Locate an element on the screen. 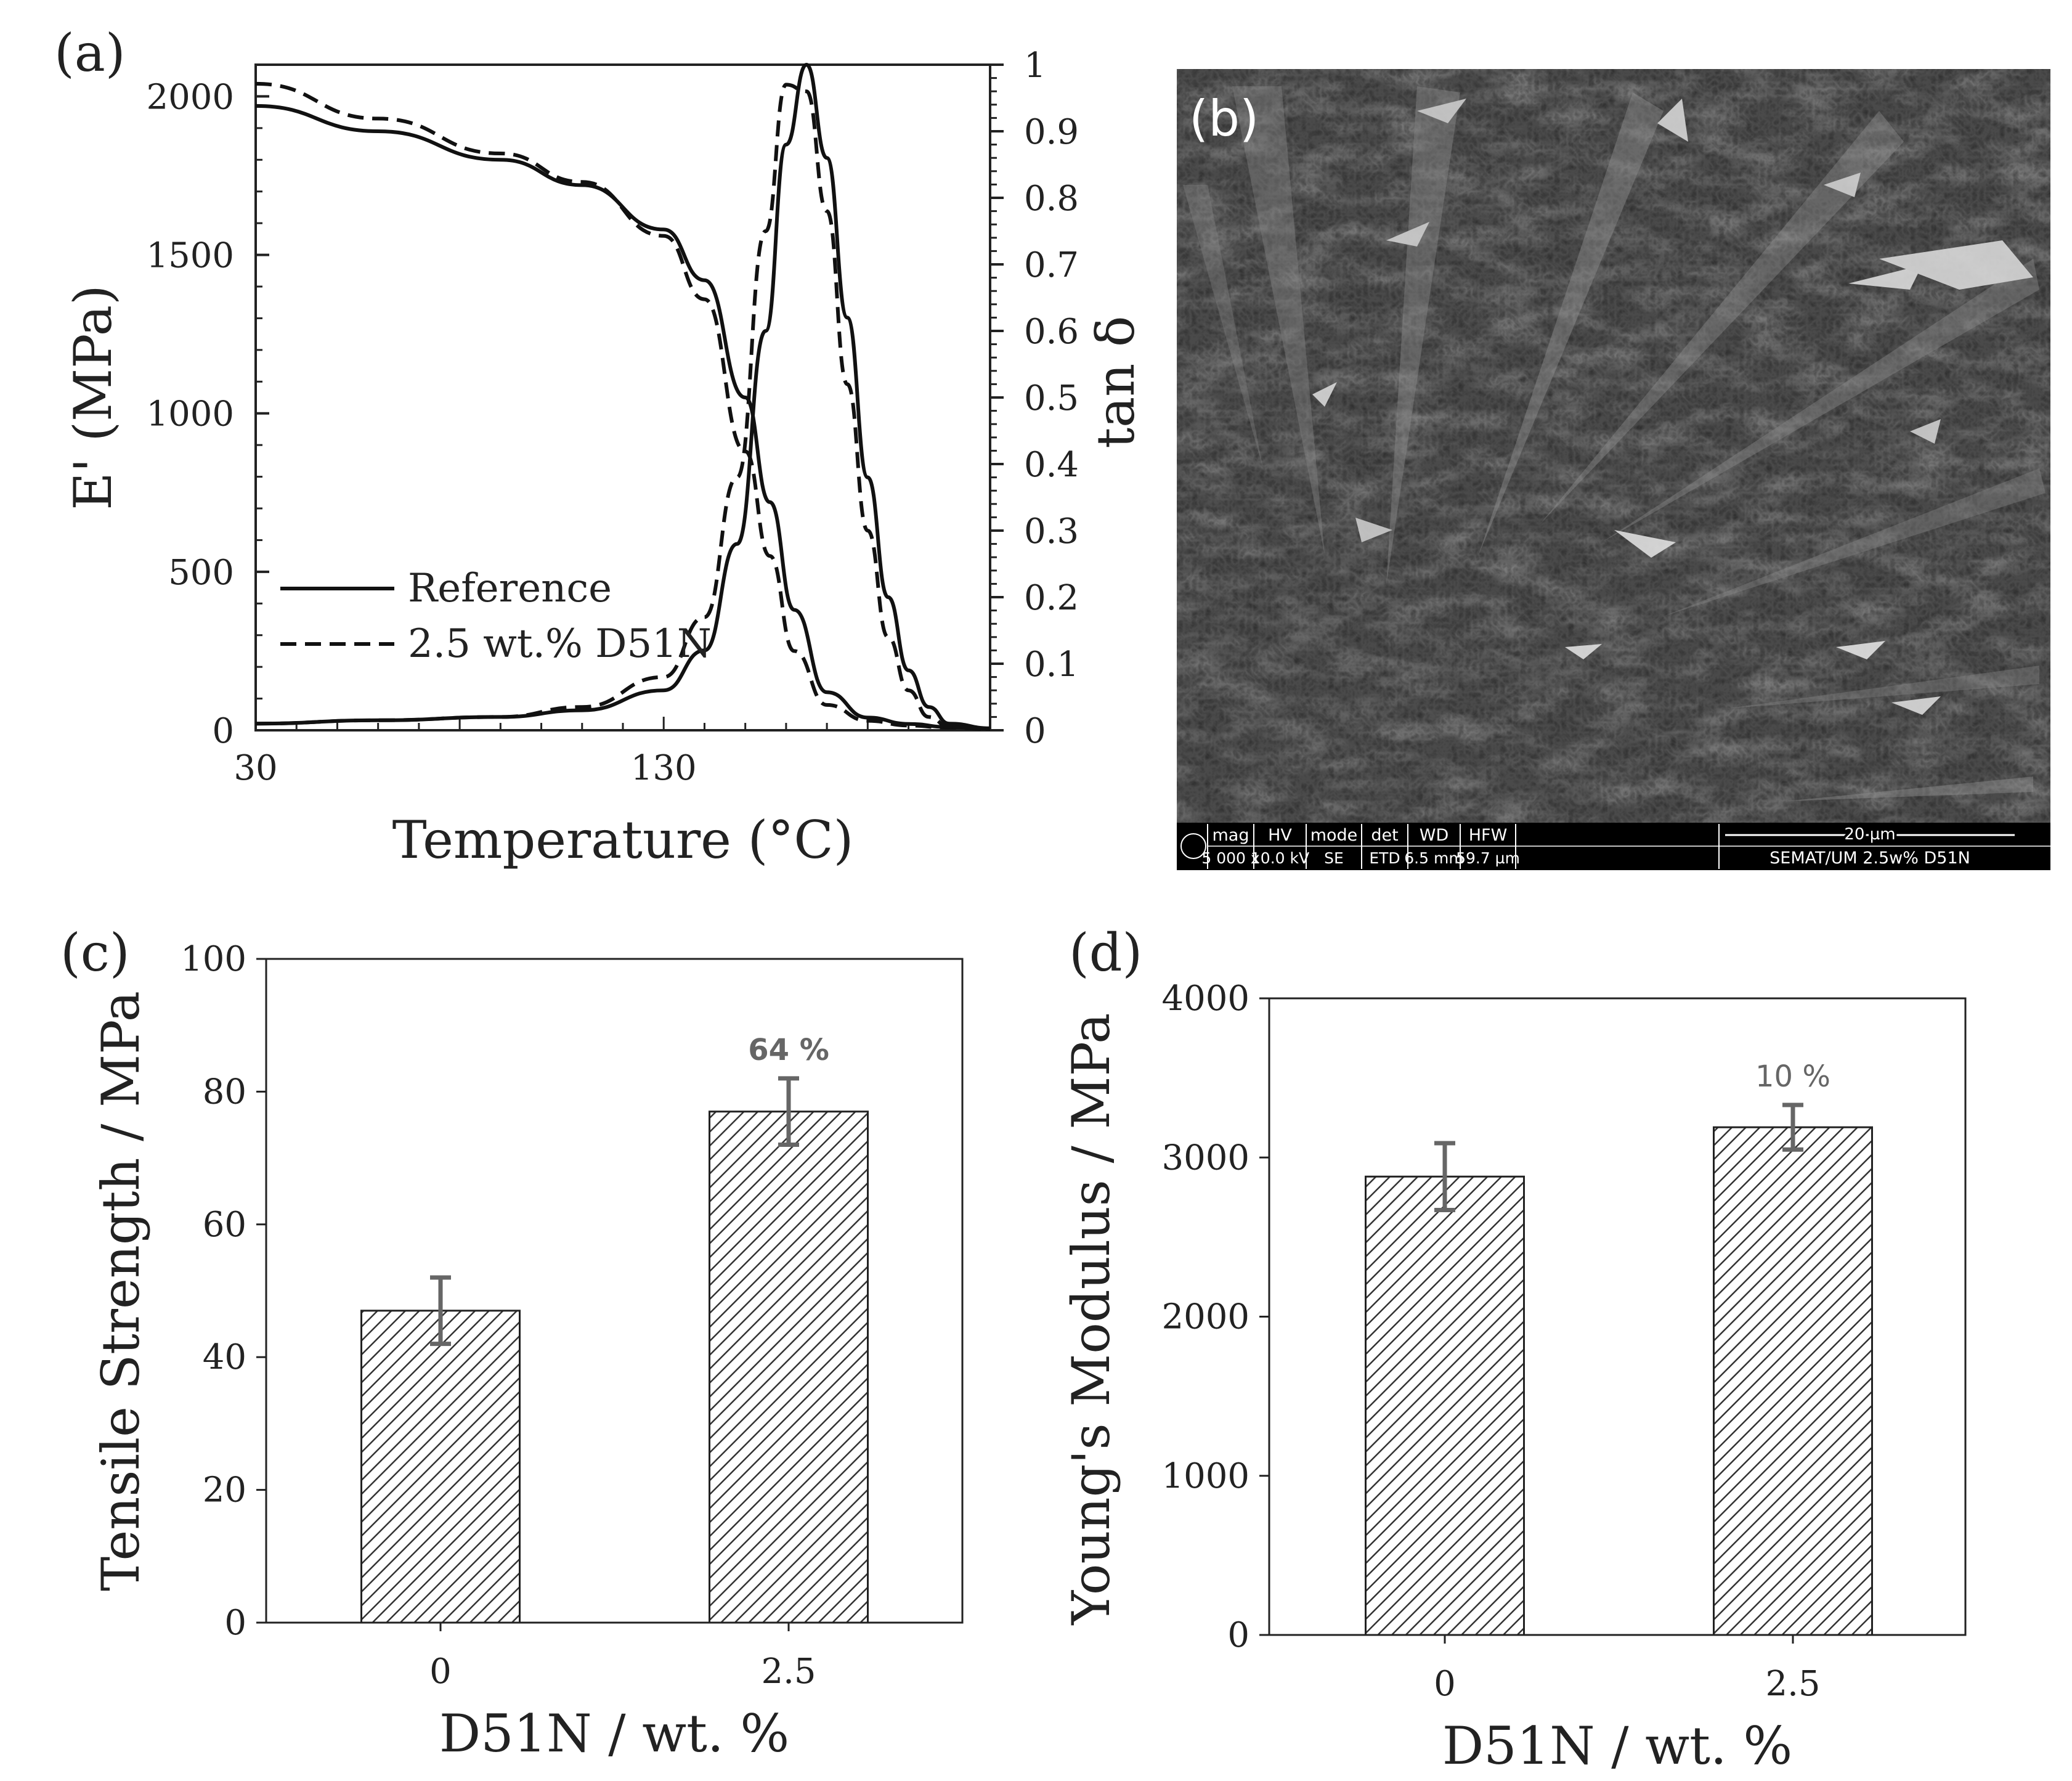 The width and height of the screenshot is (2072, 1781). x-tick-labels-a: 30 130 is located at coordinates (465, 768).